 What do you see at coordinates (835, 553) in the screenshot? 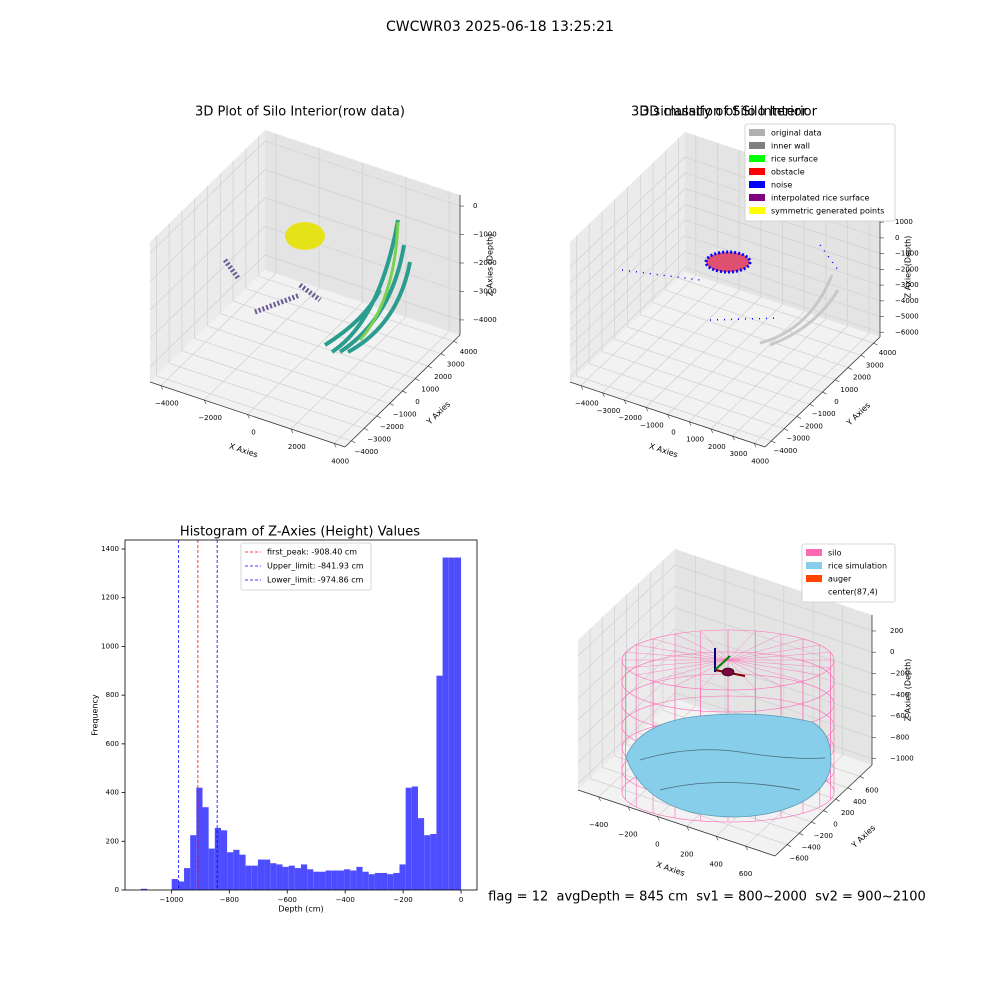
I see `legend-label: silo` at bounding box center [835, 553].